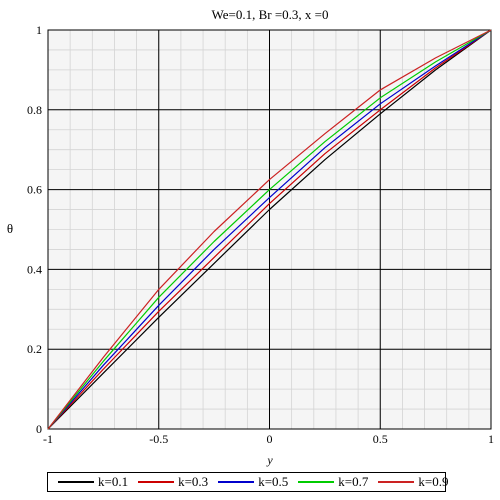  I want to click on legend-item: k=0.9, so click(413, 482).